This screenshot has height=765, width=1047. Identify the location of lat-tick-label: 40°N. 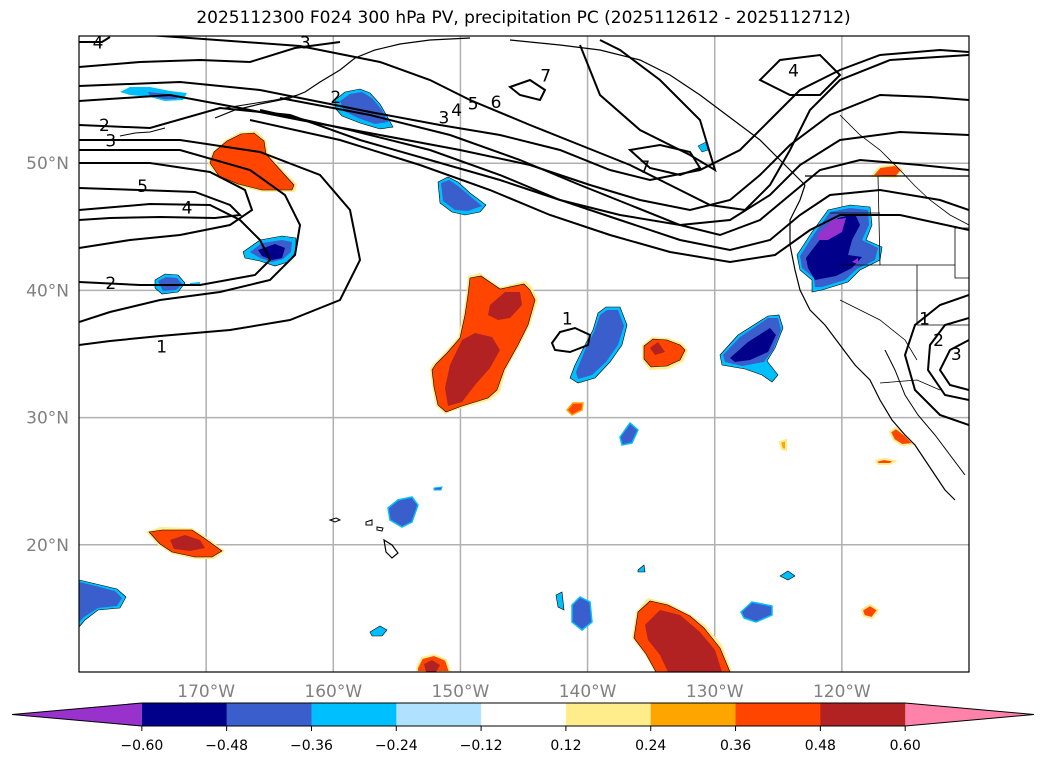
(47, 291).